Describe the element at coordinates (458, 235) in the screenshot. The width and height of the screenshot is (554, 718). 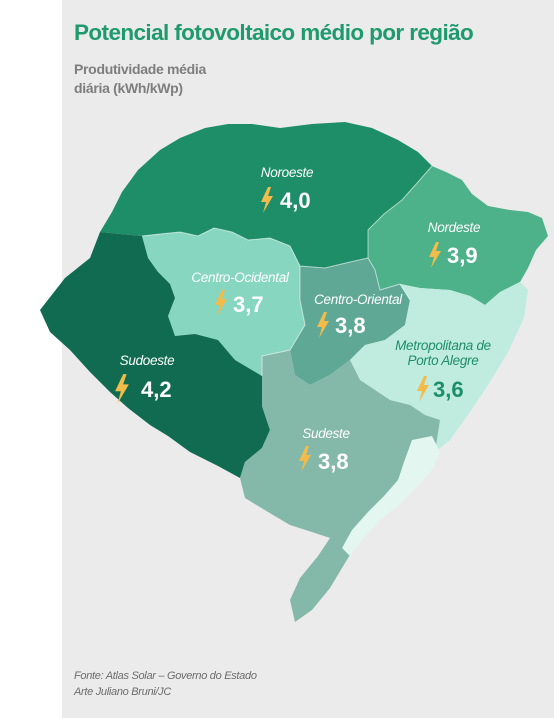
I see `region-nordeste` at that location.